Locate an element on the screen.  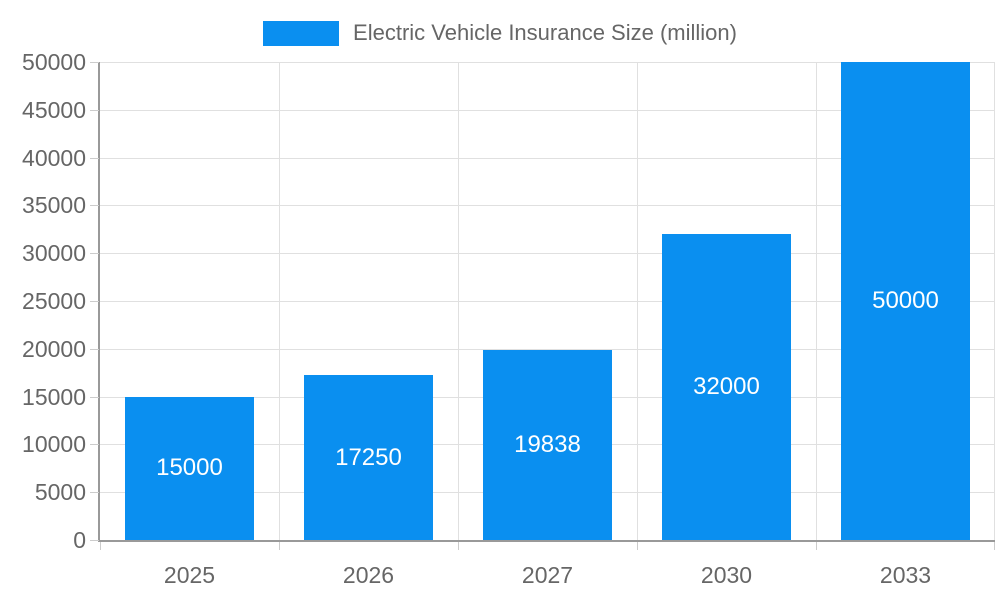
y-axis-label: 0 is located at coordinates (79, 540).